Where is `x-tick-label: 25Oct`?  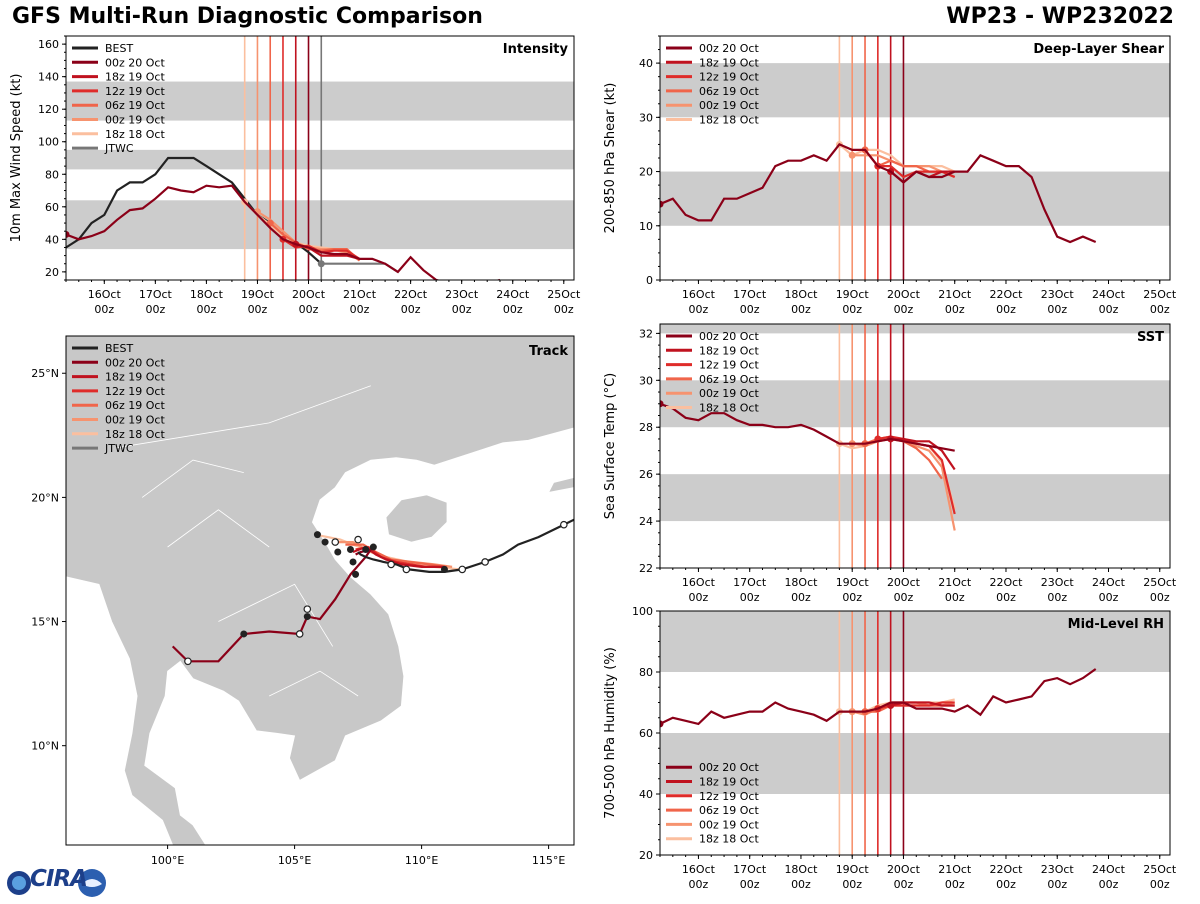 x-tick-label: 25Oct is located at coordinates (564, 294).